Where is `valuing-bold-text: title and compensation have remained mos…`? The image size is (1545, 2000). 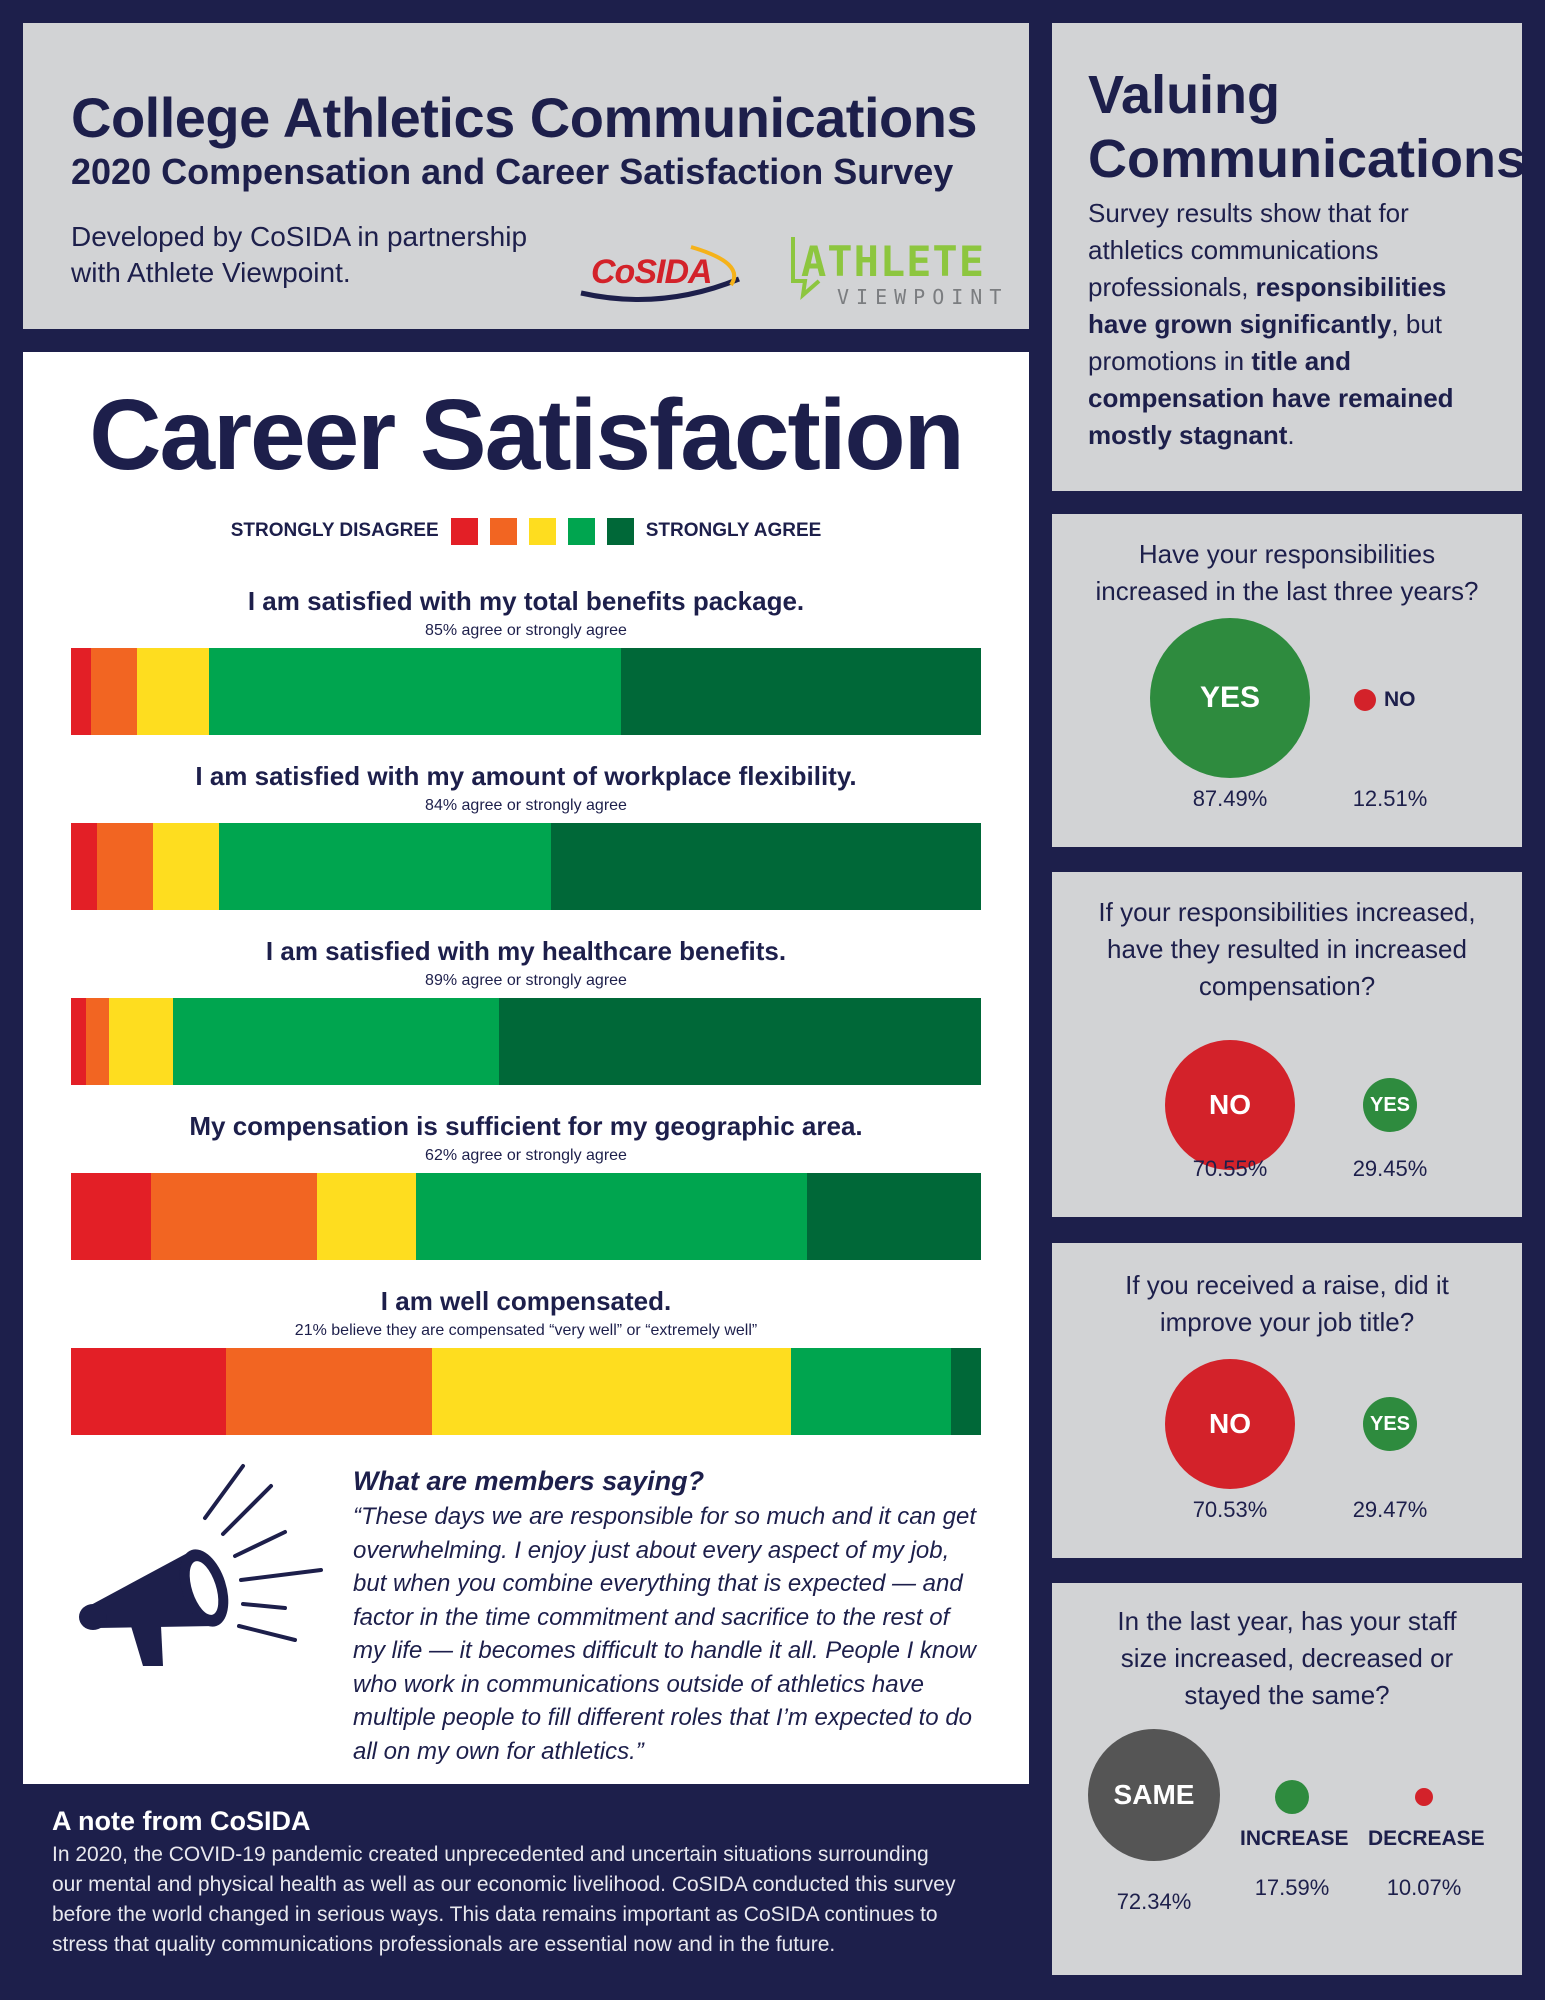
valuing-bold-text: title and compensation have remained mos… is located at coordinates (1271, 398).